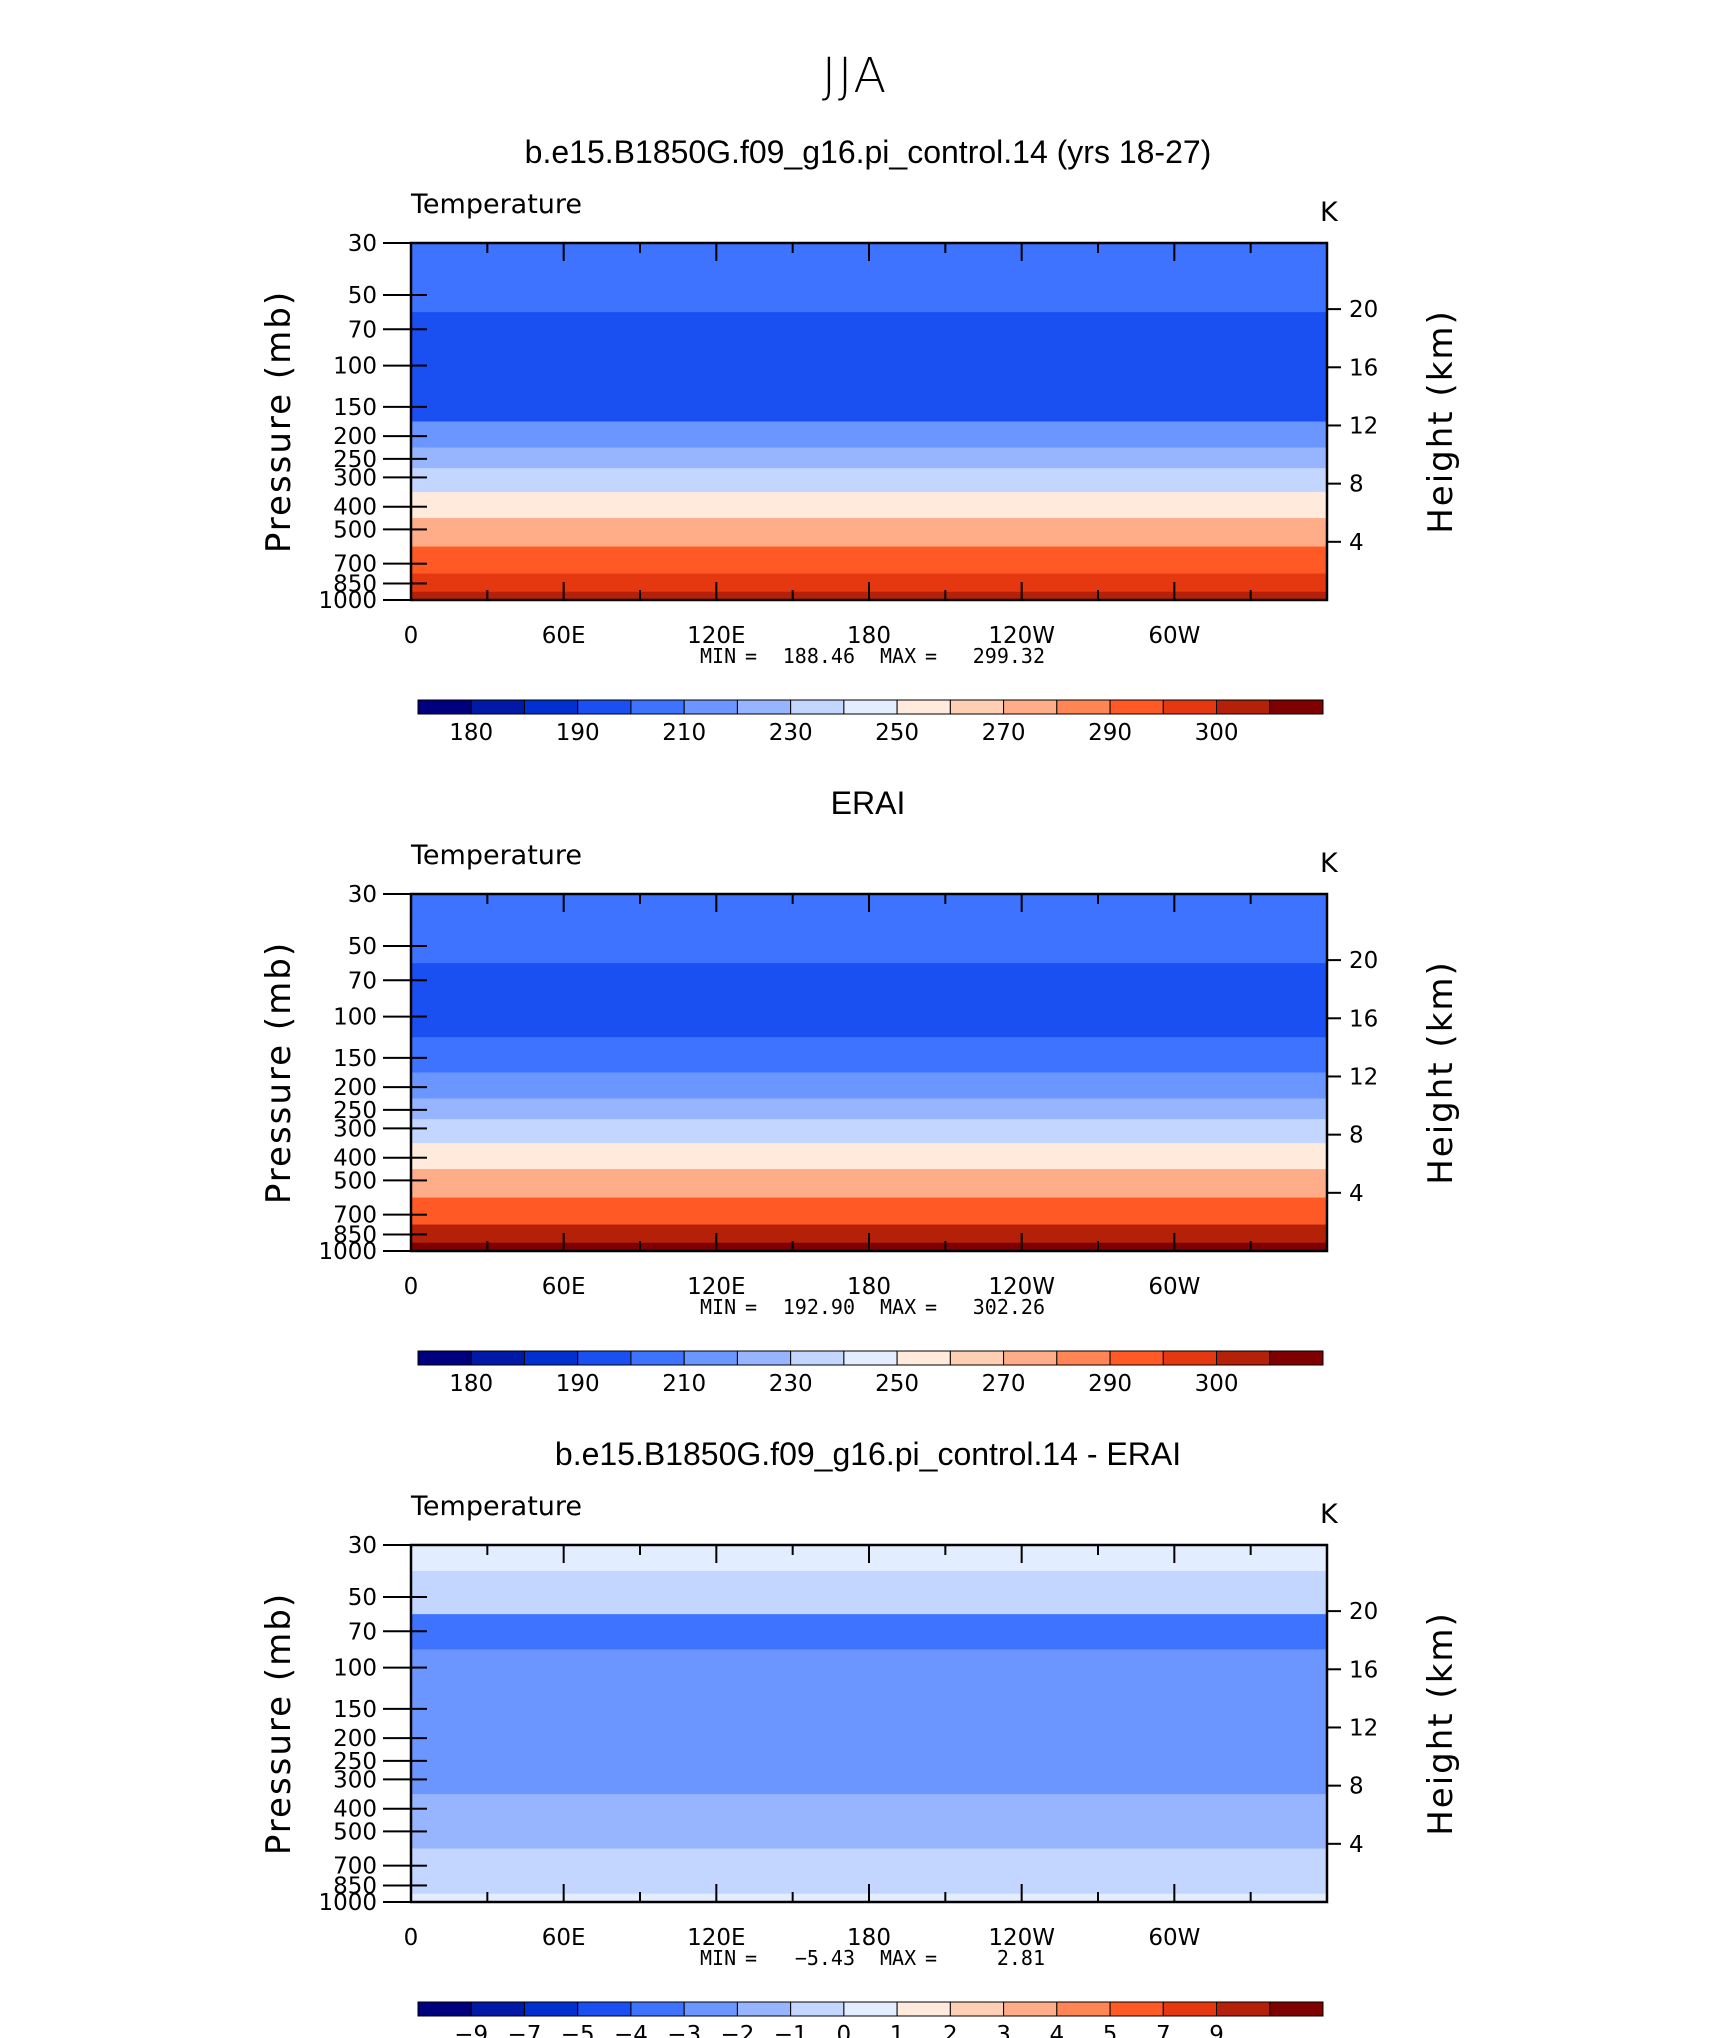 The image size is (1710, 2038). Describe the element at coordinates (1363, 1077) in the screenshot. I see `height-tick-label: 12` at that location.